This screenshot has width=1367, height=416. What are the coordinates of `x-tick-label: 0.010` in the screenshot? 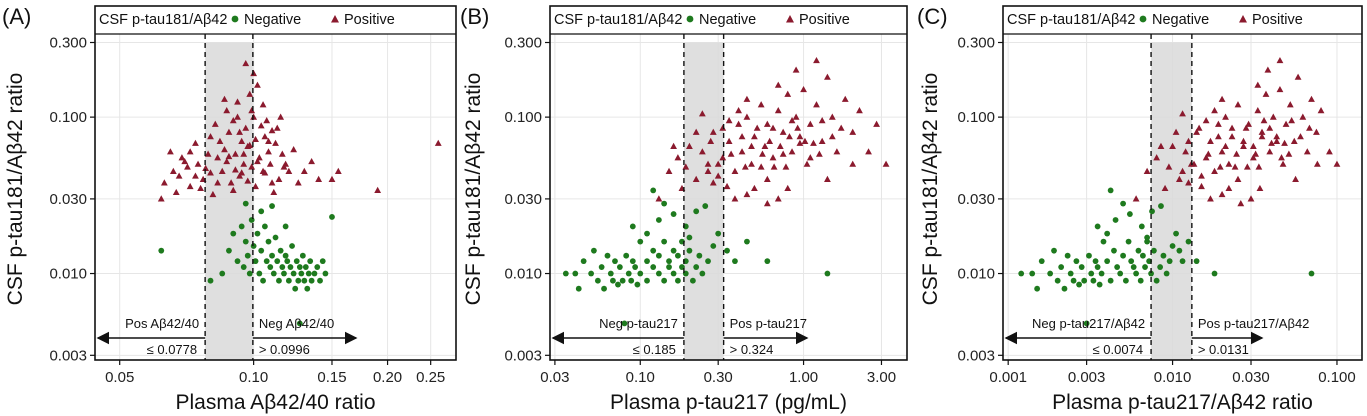 It's located at (1173, 377).